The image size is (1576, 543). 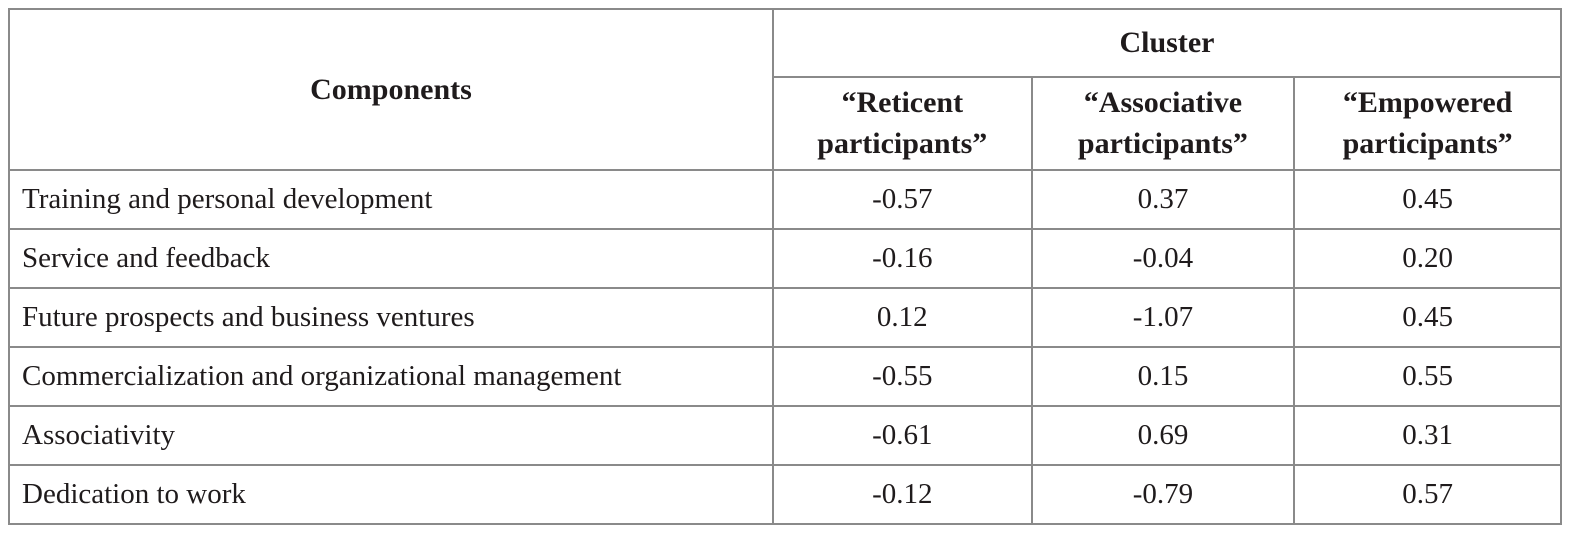 What do you see at coordinates (902, 199) in the screenshot?
I see `value-cell: -0.57` at bounding box center [902, 199].